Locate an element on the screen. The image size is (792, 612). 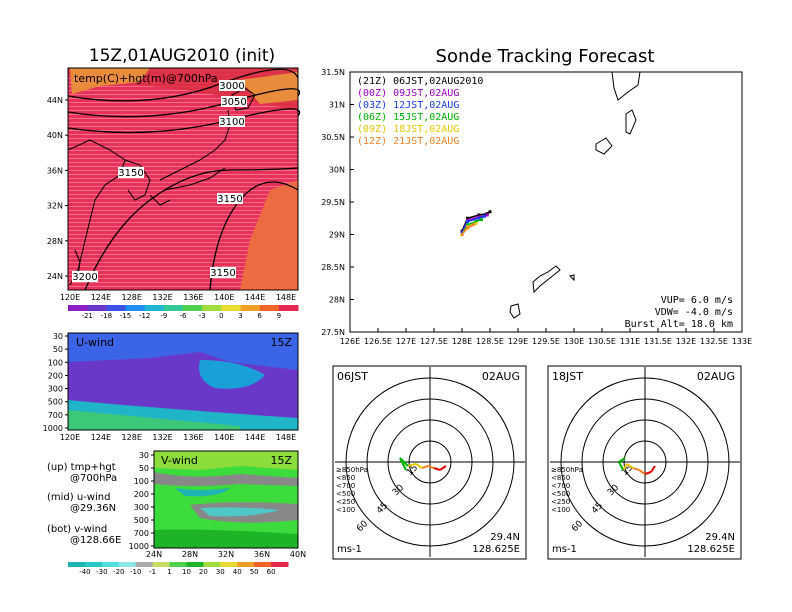
colorbar-label: -21 is located at coordinates (86, 316).